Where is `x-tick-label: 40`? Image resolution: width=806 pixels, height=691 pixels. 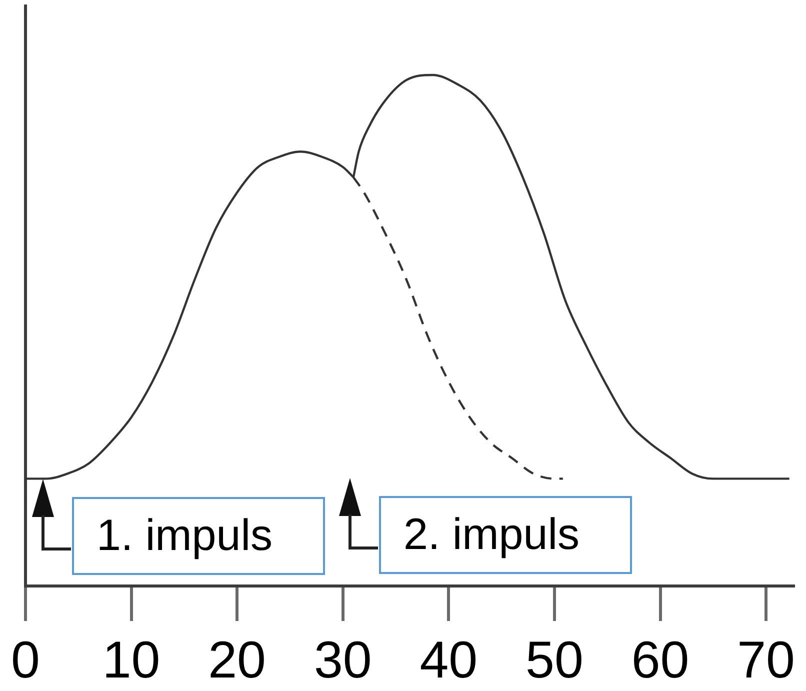
x-tick-label: 40 is located at coordinates (449, 661).